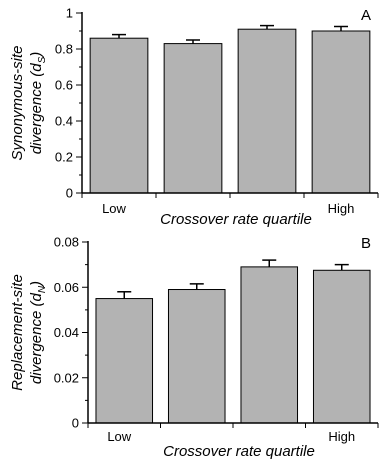 Image resolution: width=389 pixels, height=463 pixels. I want to click on y-tick-label: 0.04, so click(66, 332).